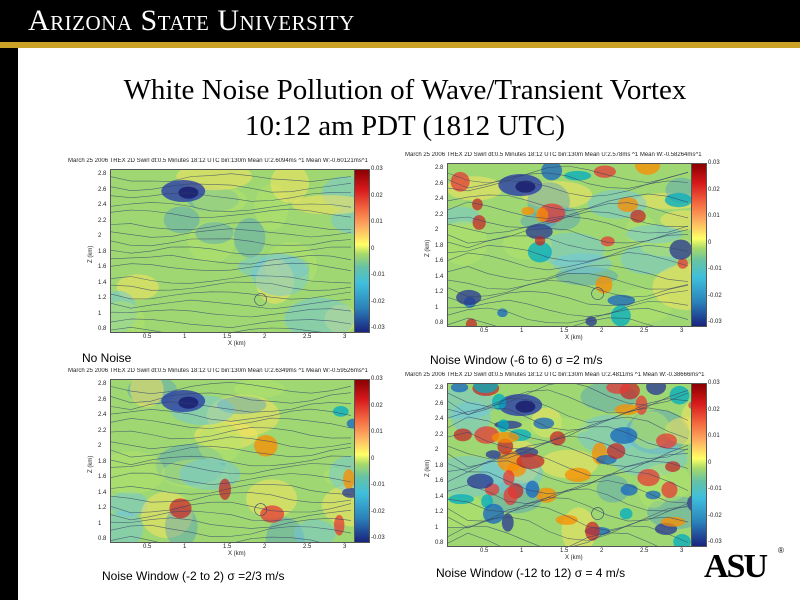 Image resolution: width=800 pixels, height=600 pixels. What do you see at coordinates (781, 550) in the screenshot?
I see `registered-mark: ®` at bounding box center [781, 550].